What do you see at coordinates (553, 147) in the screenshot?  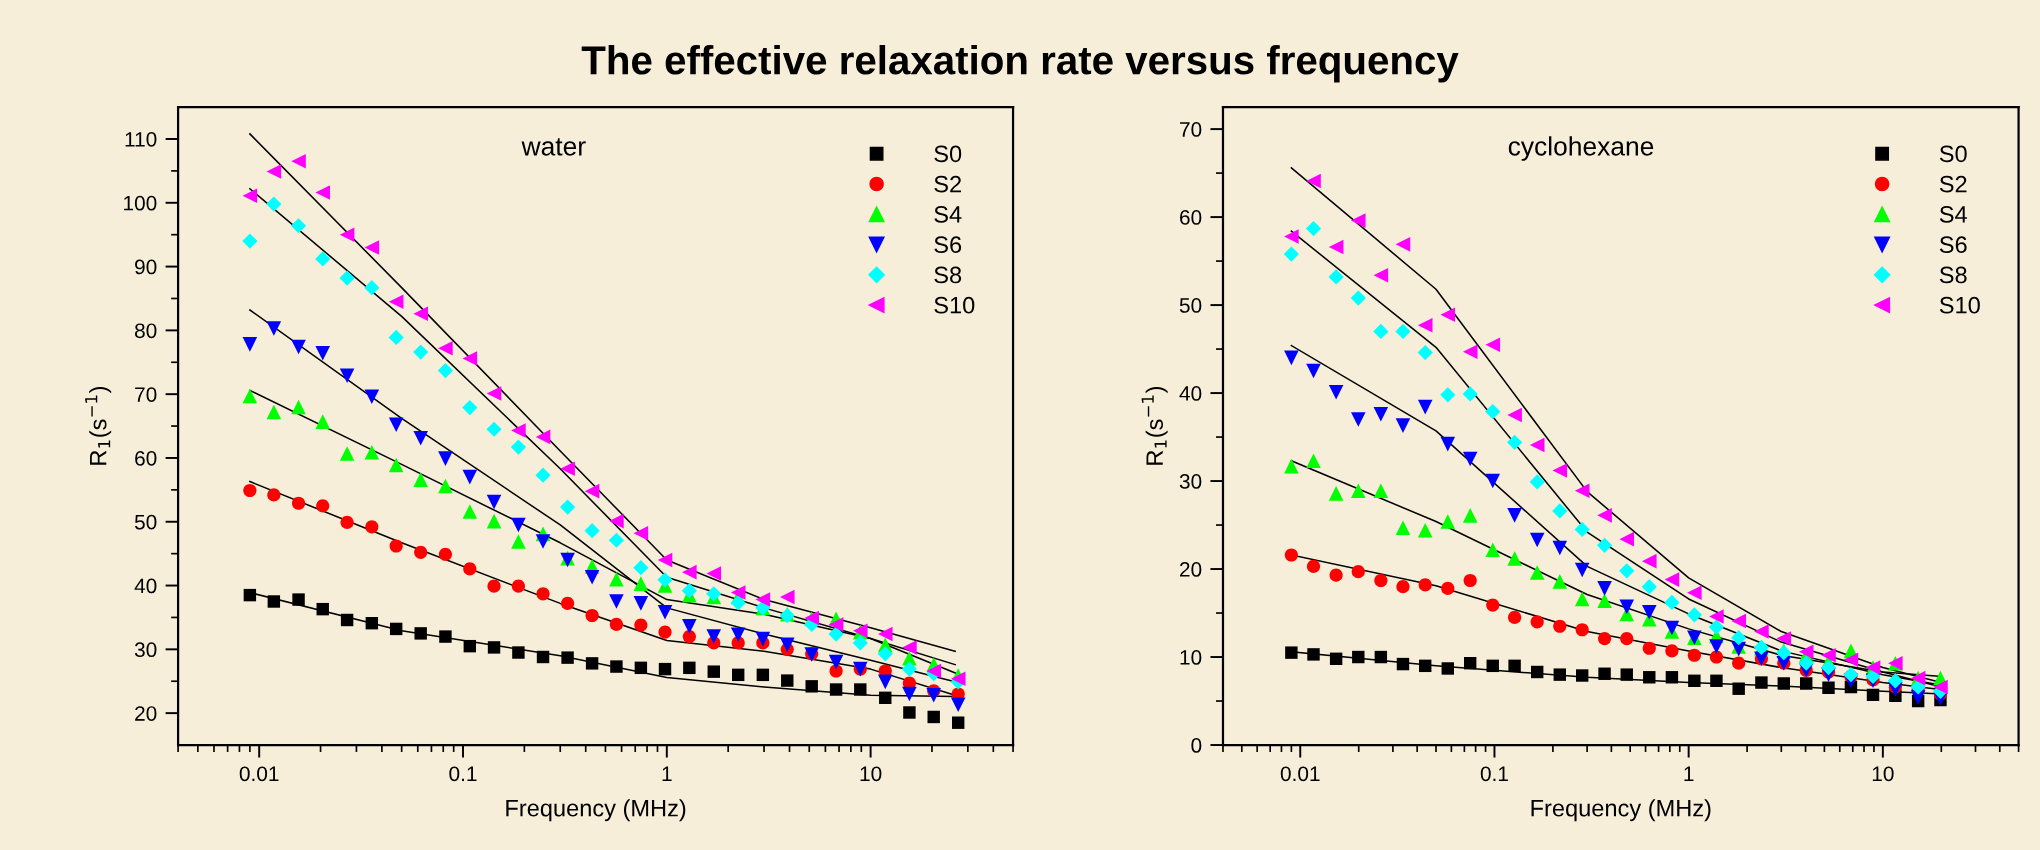 I see `annotation: water` at bounding box center [553, 147].